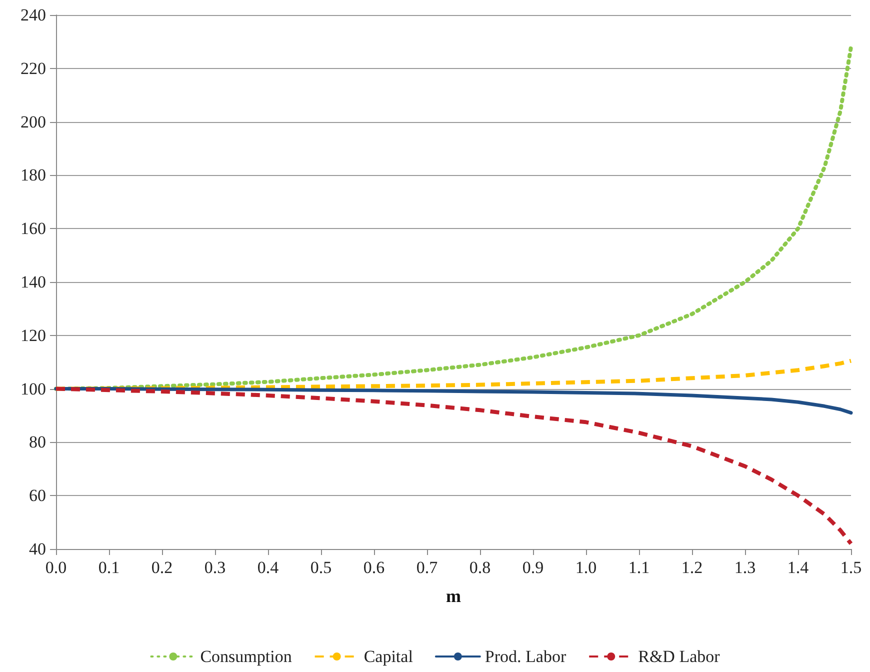 The height and width of the screenshot is (672, 870). I want to click on y-tick-label: 200, so click(33, 122).